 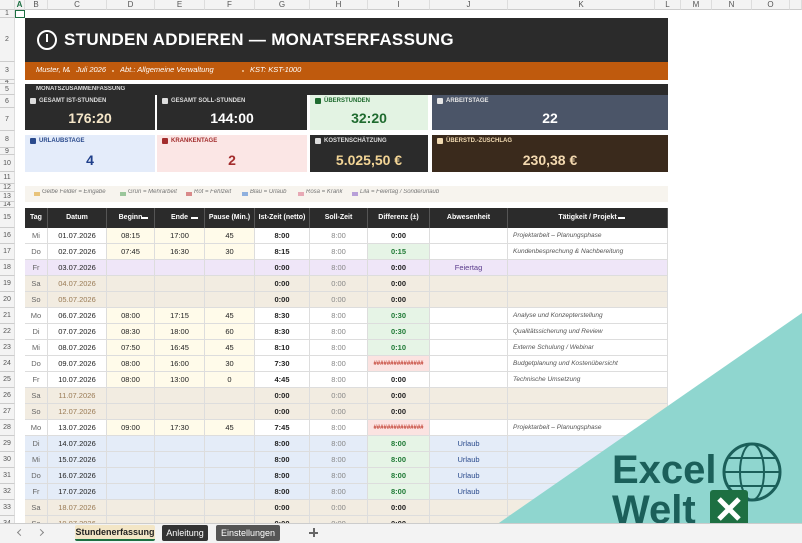 What do you see at coordinates (77, 348) in the screenshot?
I see `table-cell: 08.07.2026` at bounding box center [77, 348].